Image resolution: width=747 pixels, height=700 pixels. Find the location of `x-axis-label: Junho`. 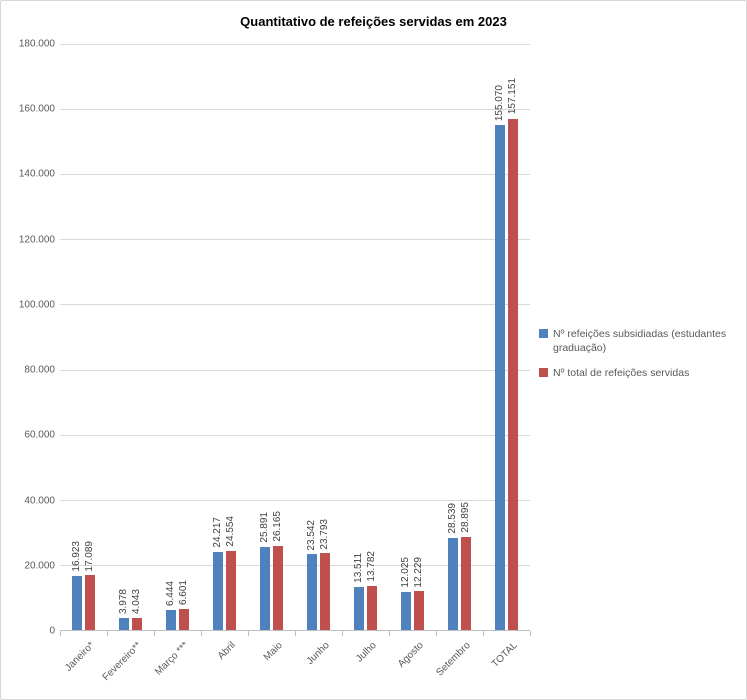

x-axis-label: Junho is located at coordinates (318, 654).